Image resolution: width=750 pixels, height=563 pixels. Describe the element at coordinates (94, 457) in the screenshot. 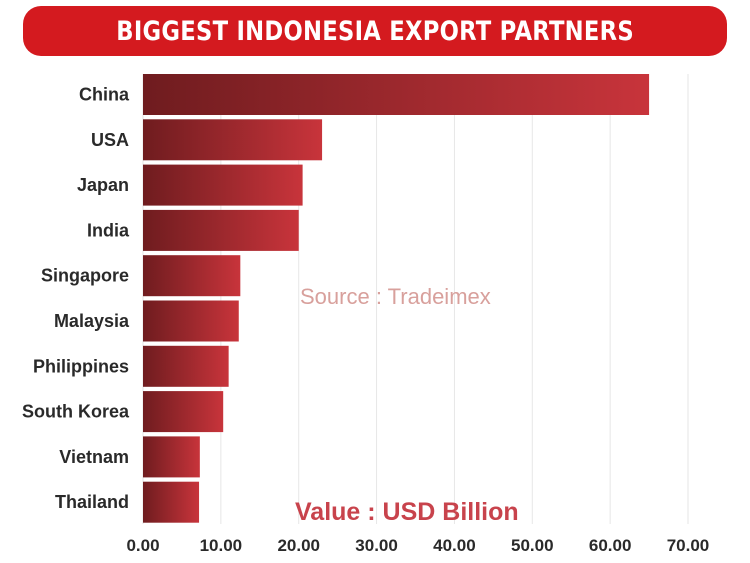

I see `category-label: Vietnam` at that location.